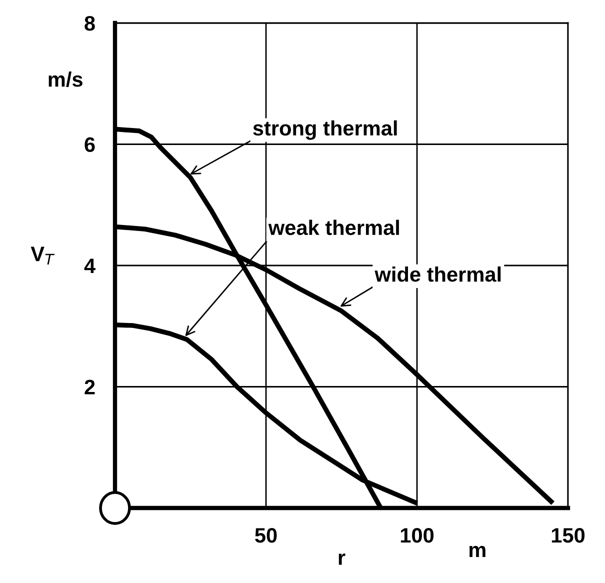 The image size is (605, 583). Describe the element at coordinates (90, 266) in the screenshot. I see `y-tick-label: 4` at that location.